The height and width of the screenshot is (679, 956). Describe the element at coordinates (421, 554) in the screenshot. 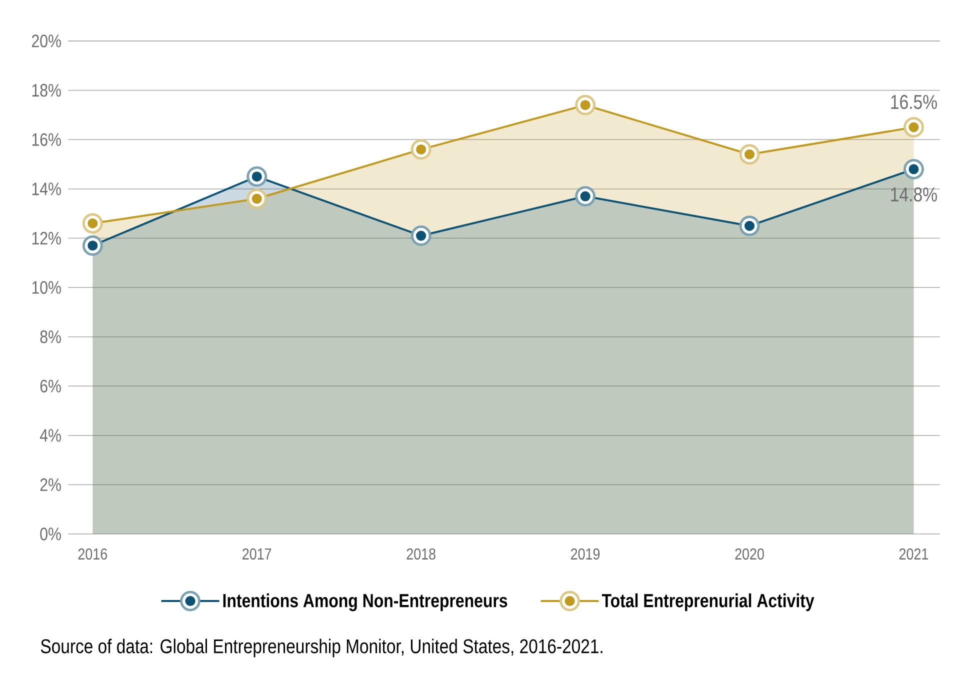

I see `x-tick-label: 2018` at that location.